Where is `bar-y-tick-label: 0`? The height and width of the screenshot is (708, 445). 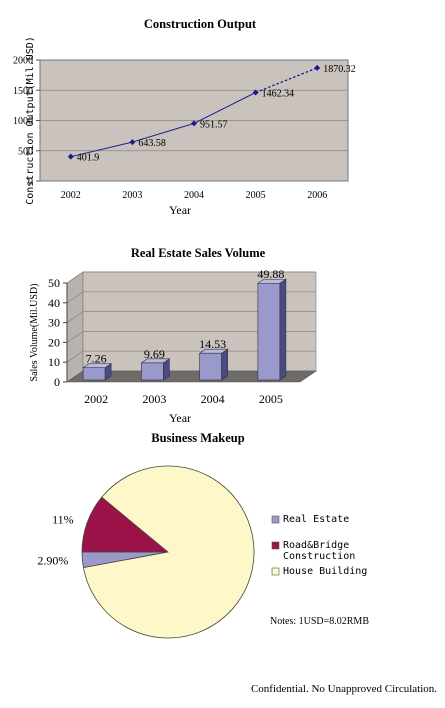 bar-y-tick-label: 0 is located at coordinates (57, 382).